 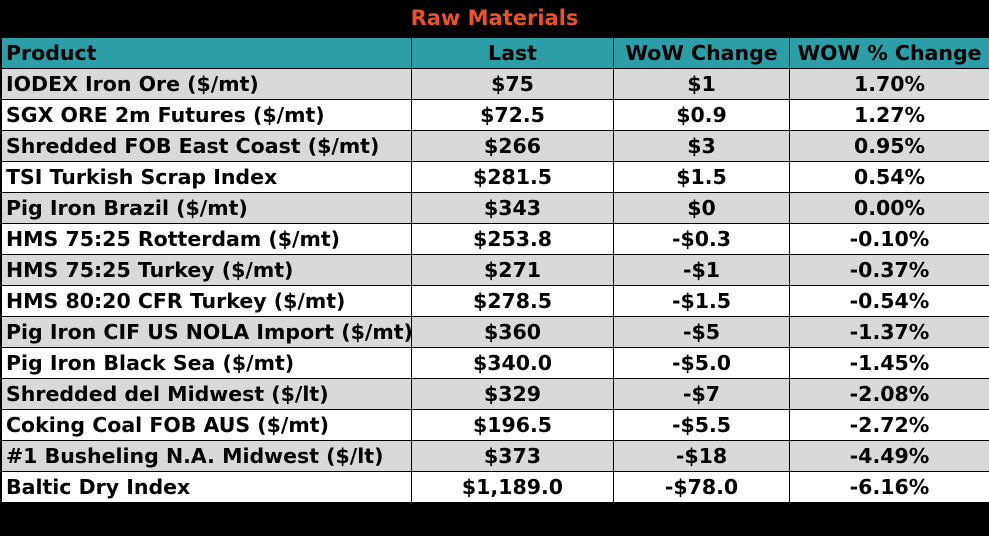 I want to click on table-row: HMS 75:25 Turkey ($/mt) $271 -$1 -0.37%, so click(x=495, y=270).